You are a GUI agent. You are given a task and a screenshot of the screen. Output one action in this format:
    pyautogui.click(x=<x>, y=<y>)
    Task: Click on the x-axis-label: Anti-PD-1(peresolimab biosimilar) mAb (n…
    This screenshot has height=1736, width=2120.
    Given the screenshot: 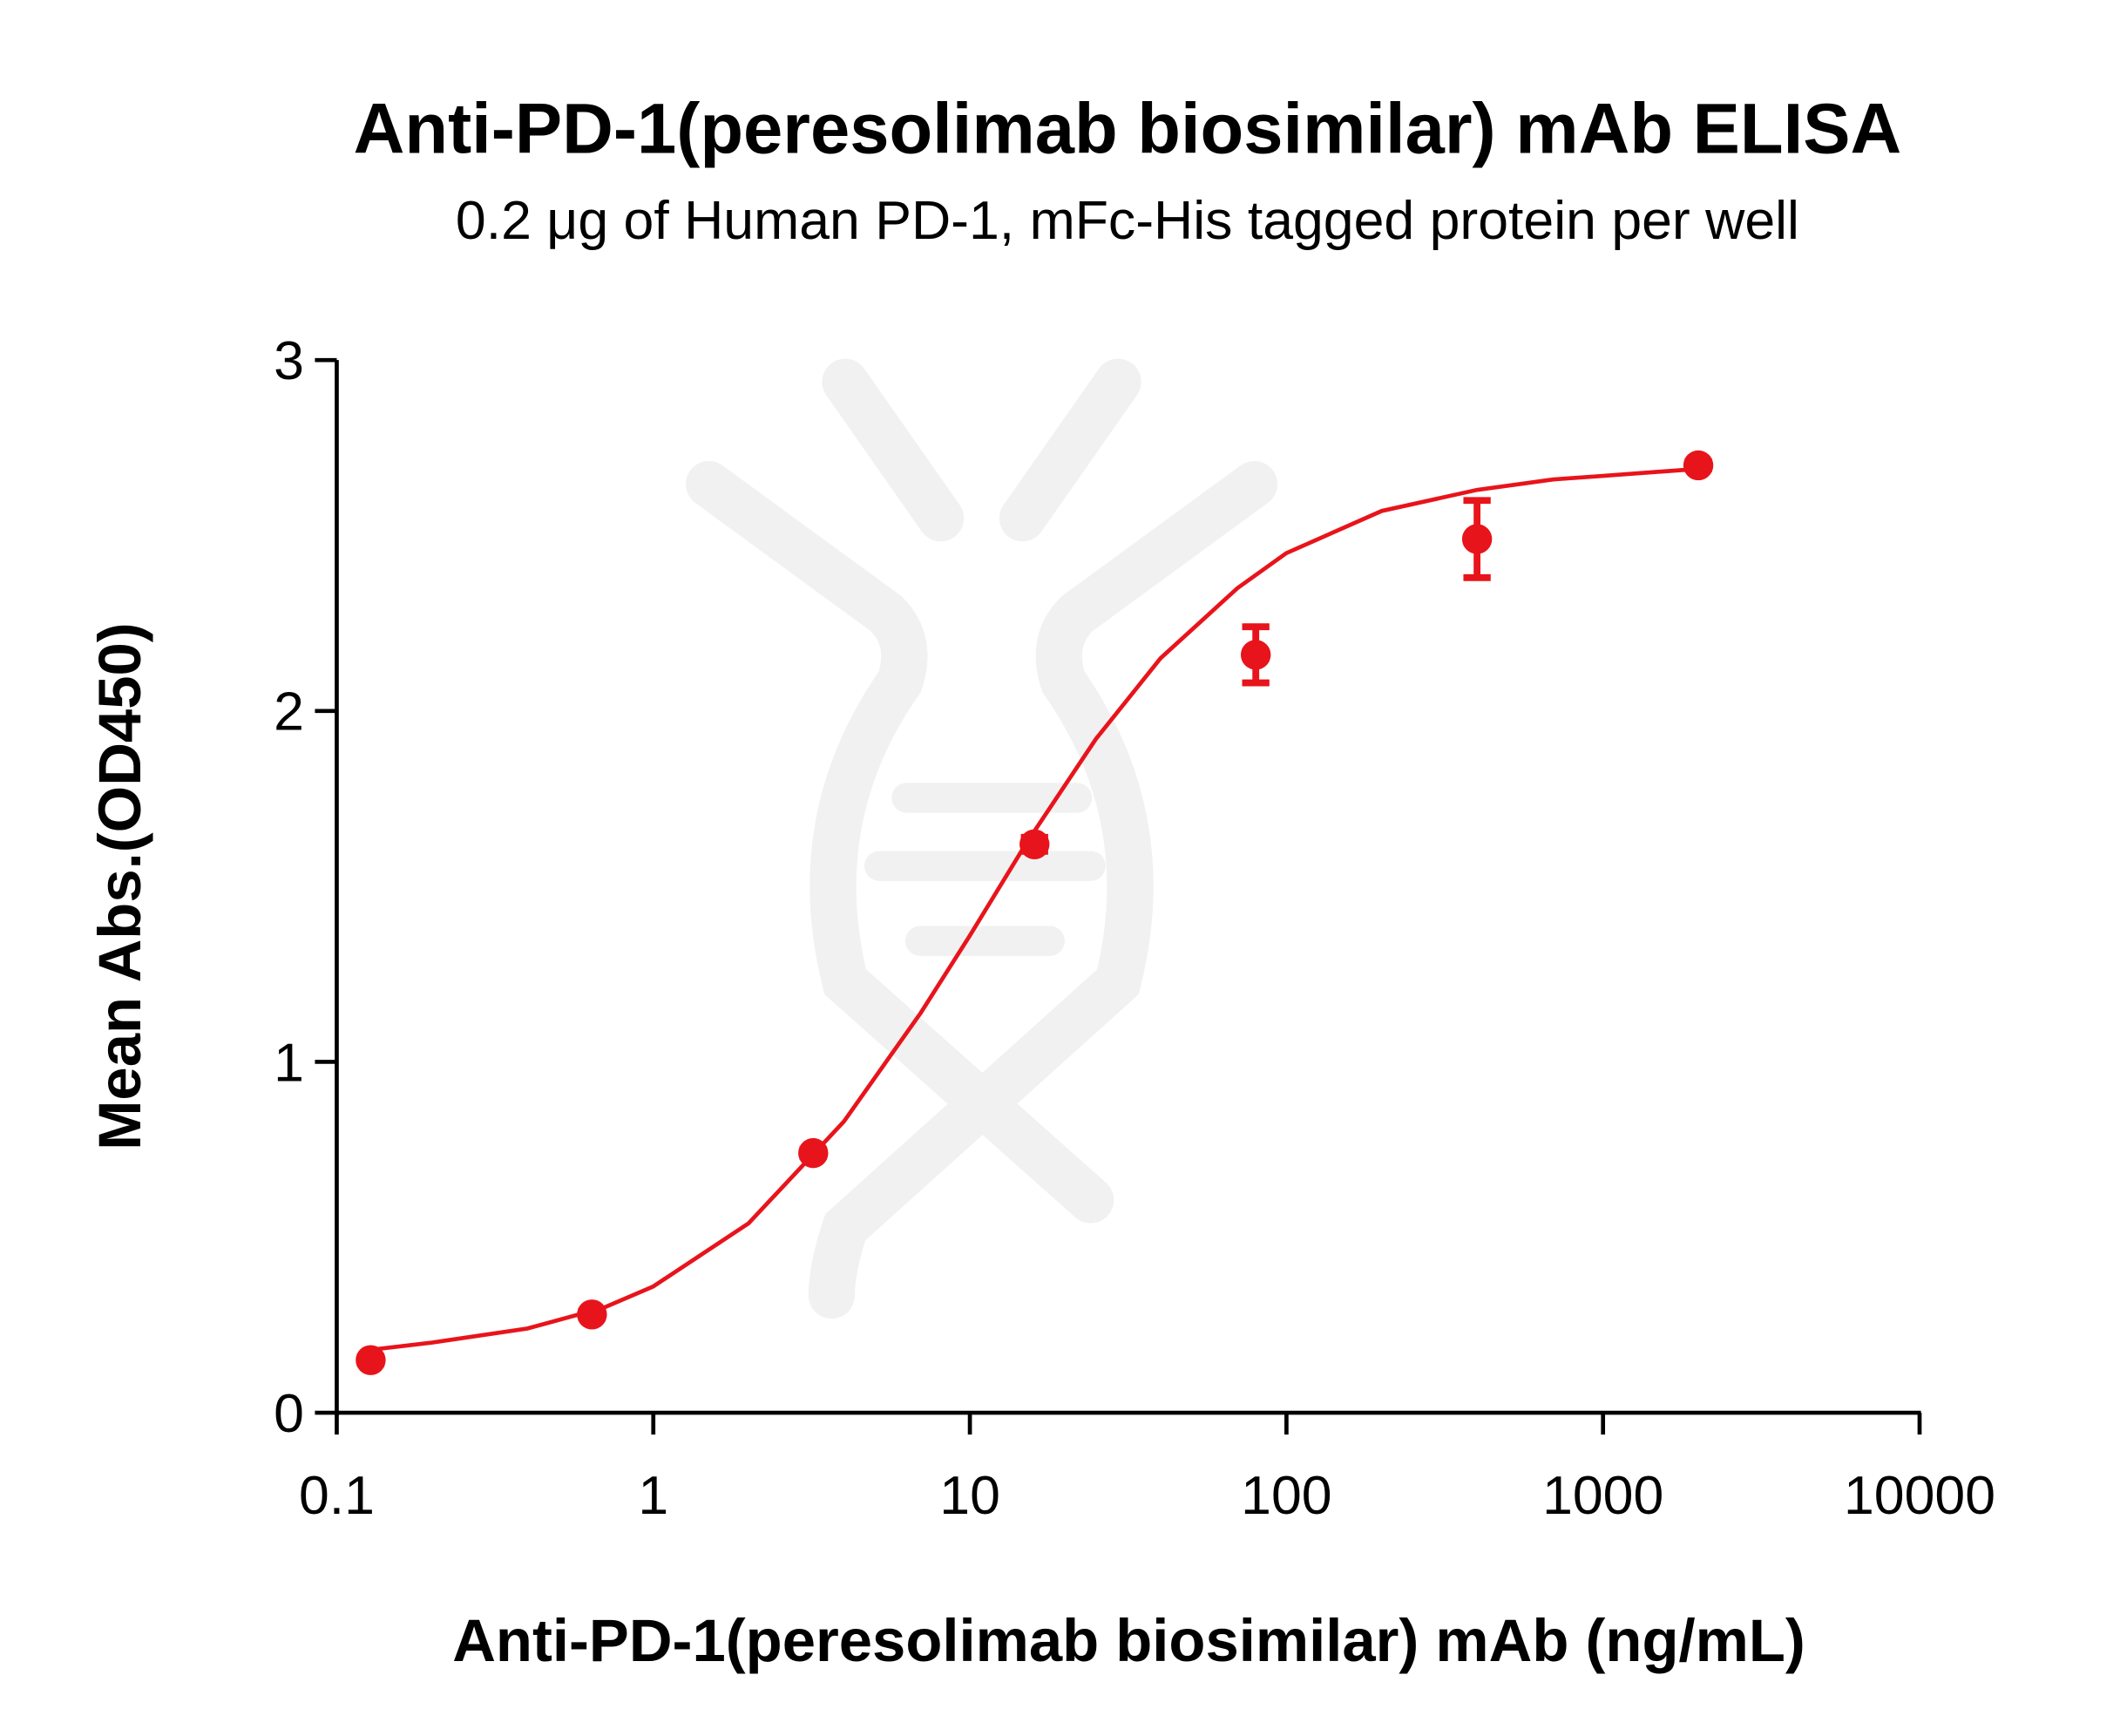 What is the action you would take?
    pyautogui.click(x=1128, y=1640)
    